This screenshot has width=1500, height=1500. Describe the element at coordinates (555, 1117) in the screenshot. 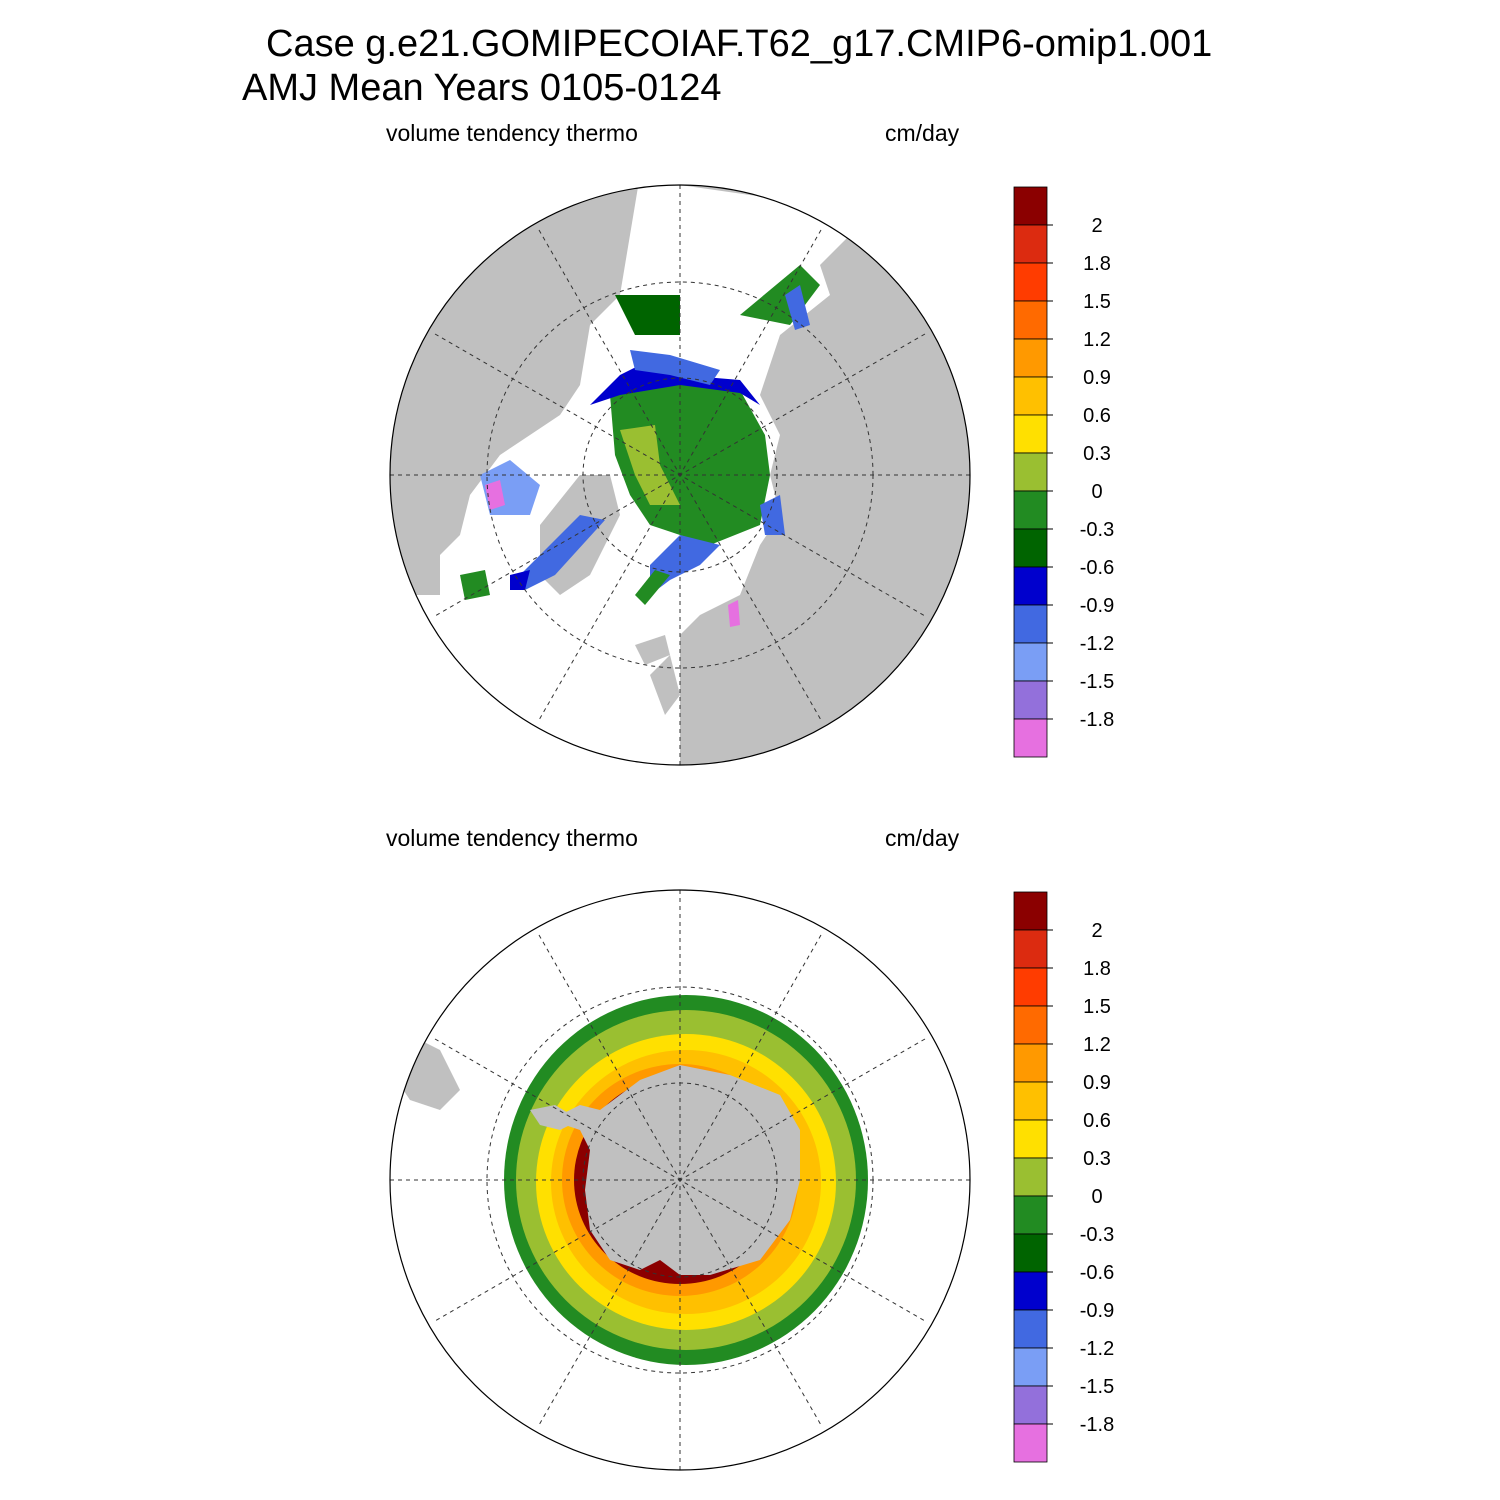

I see `antarctic-peninsula-land` at that location.